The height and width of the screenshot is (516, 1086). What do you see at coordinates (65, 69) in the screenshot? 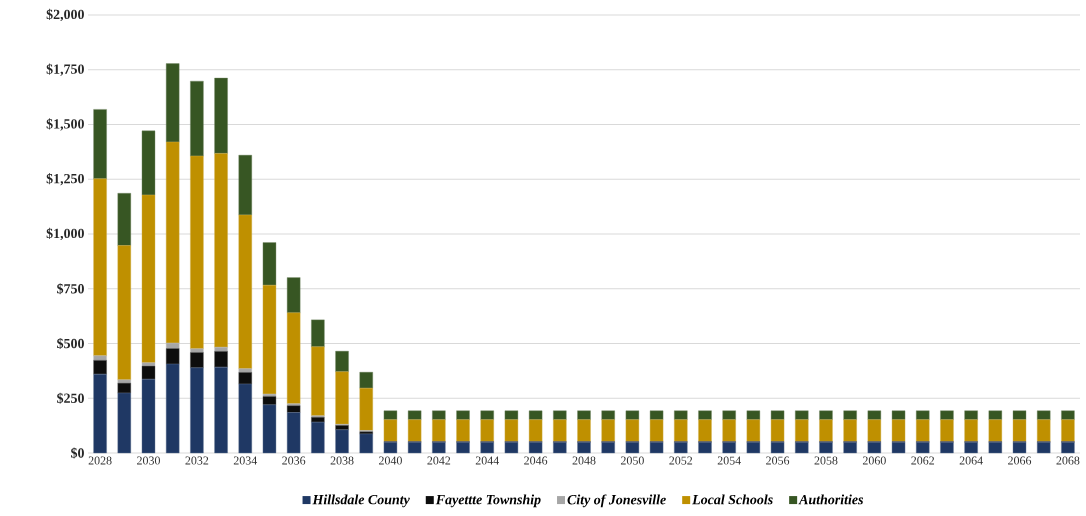
I see `y-tick-label: $1,750` at bounding box center [65, 69].